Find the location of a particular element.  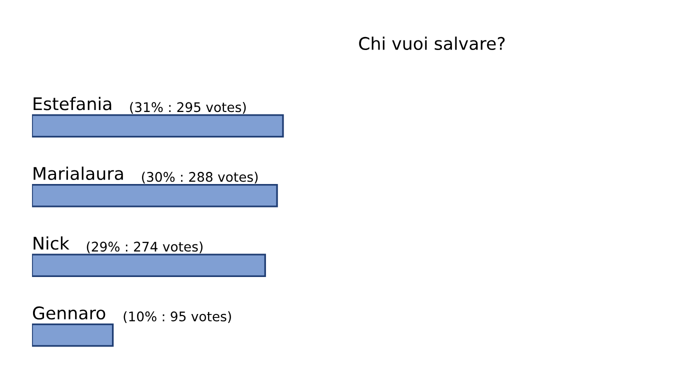

data-label: (31% : 295 votes) is located at coordinates (188, 108).